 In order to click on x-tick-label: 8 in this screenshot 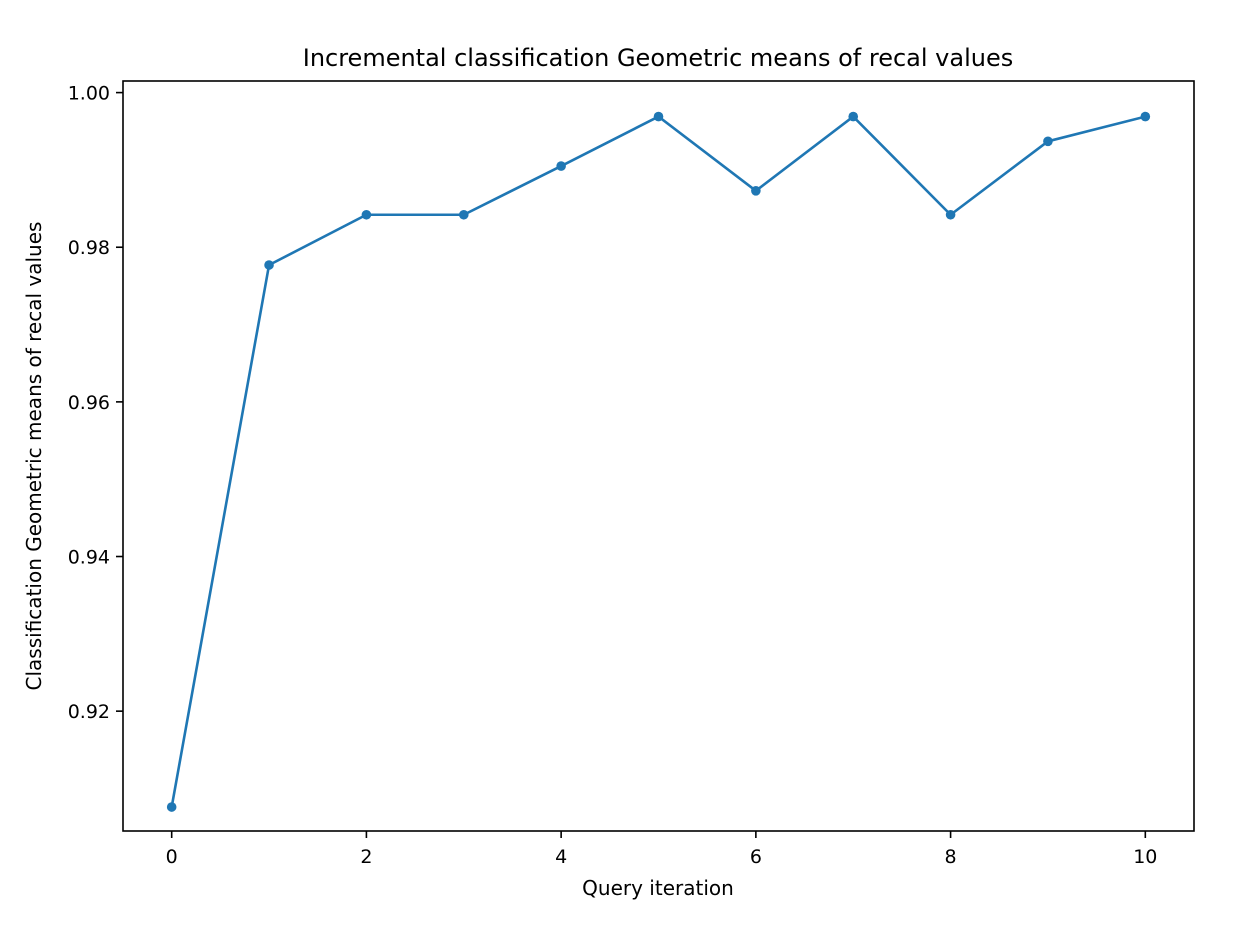, I will do `click(951, 857)`.